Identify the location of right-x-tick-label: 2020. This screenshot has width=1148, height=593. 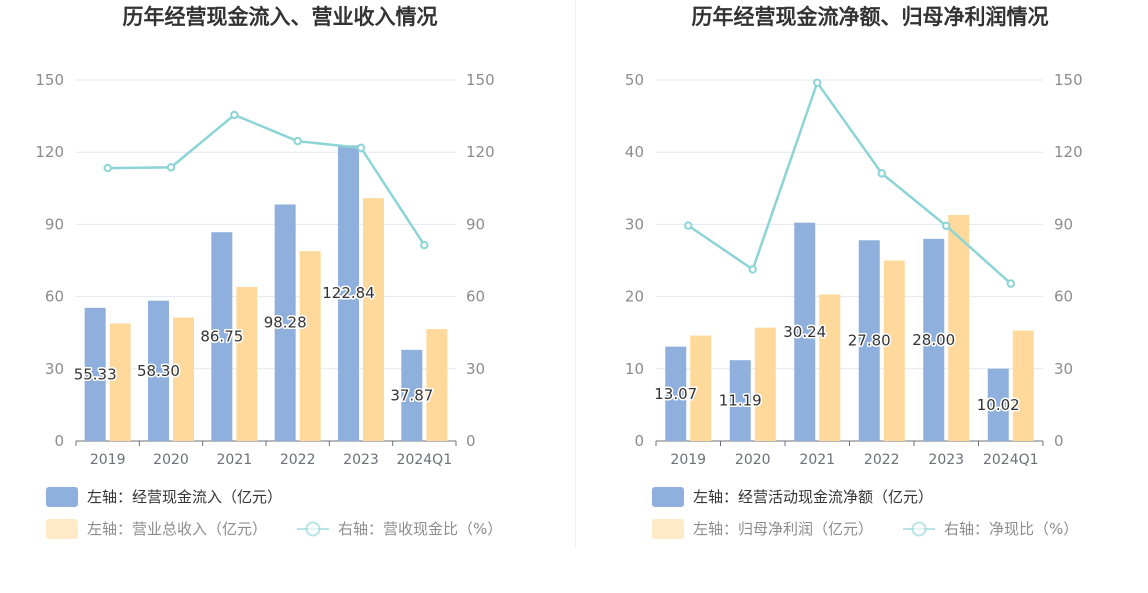
(753, 460).